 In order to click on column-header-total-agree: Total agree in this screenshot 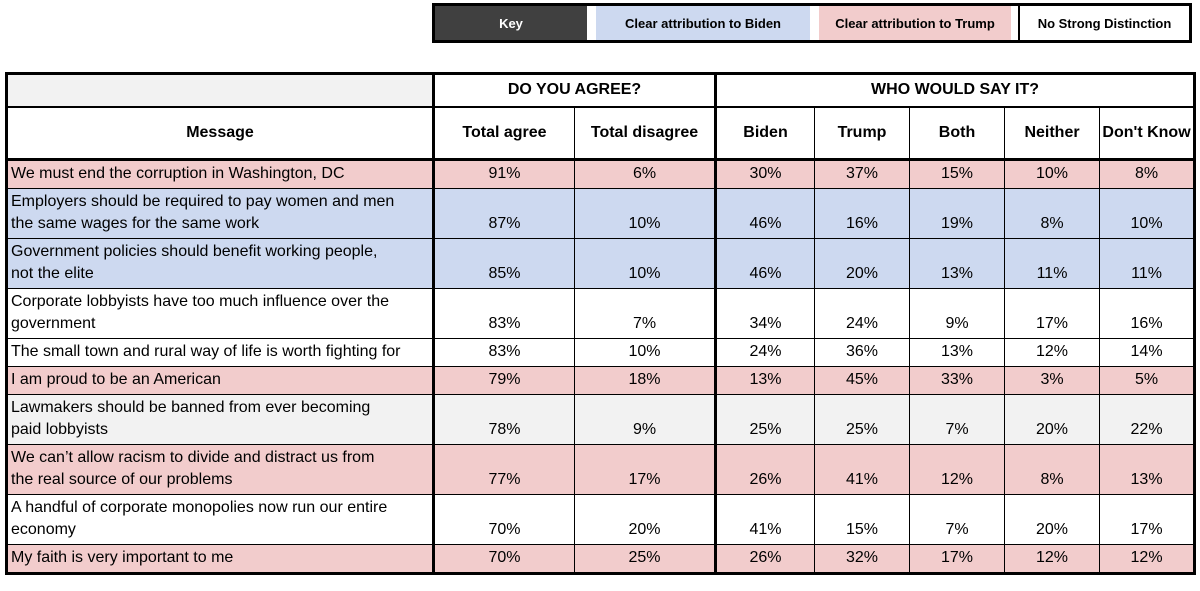, I will do `click(503, 133)`.